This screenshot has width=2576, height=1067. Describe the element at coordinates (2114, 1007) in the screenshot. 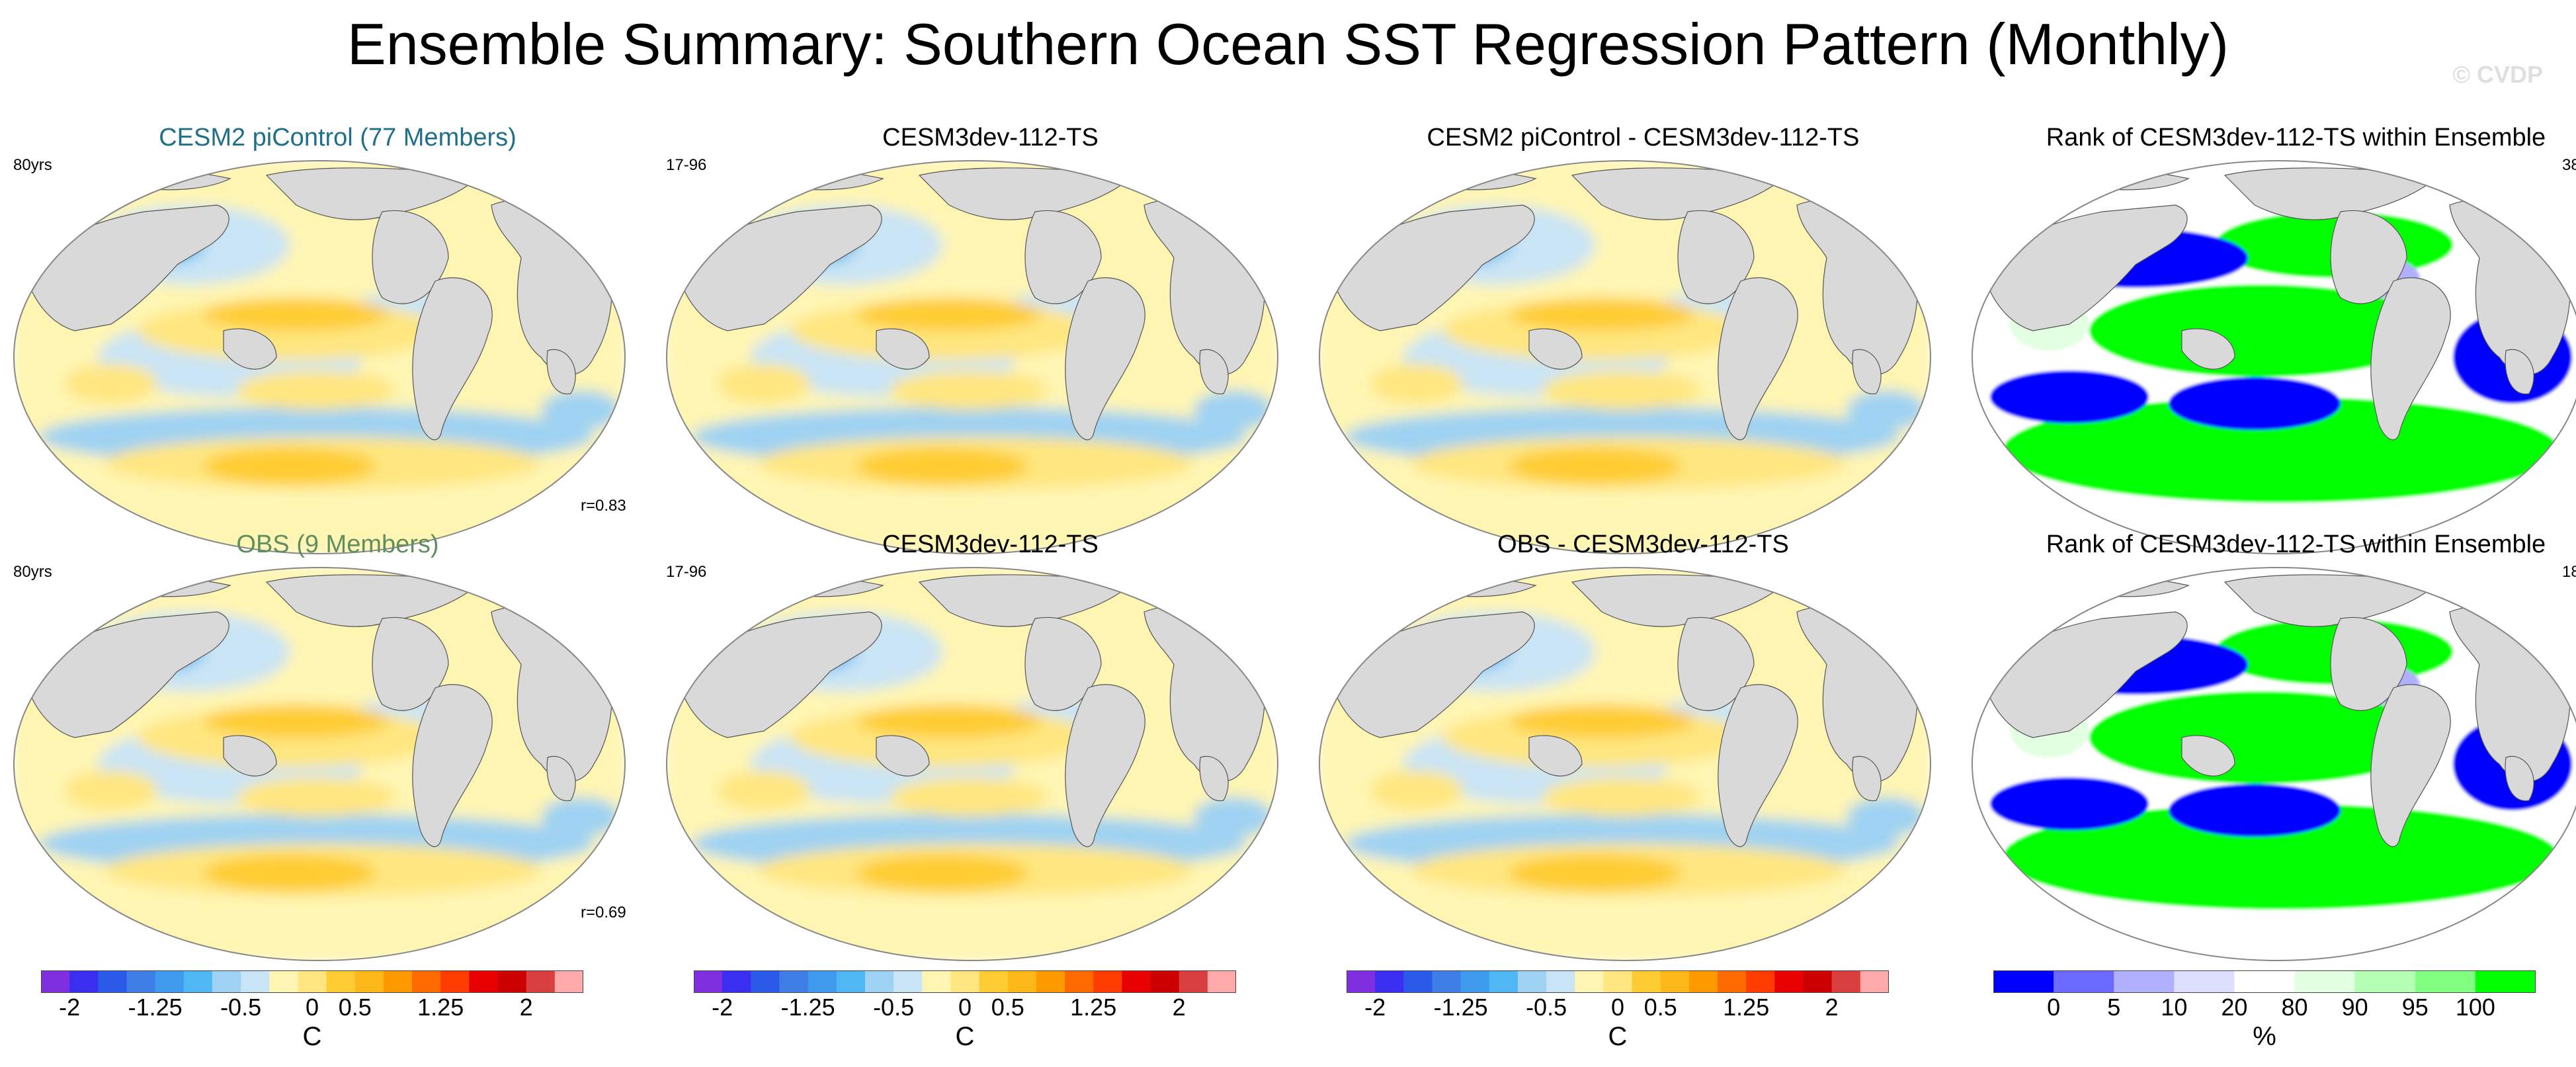

I see `colorbar-tick-label: 5` at that location.